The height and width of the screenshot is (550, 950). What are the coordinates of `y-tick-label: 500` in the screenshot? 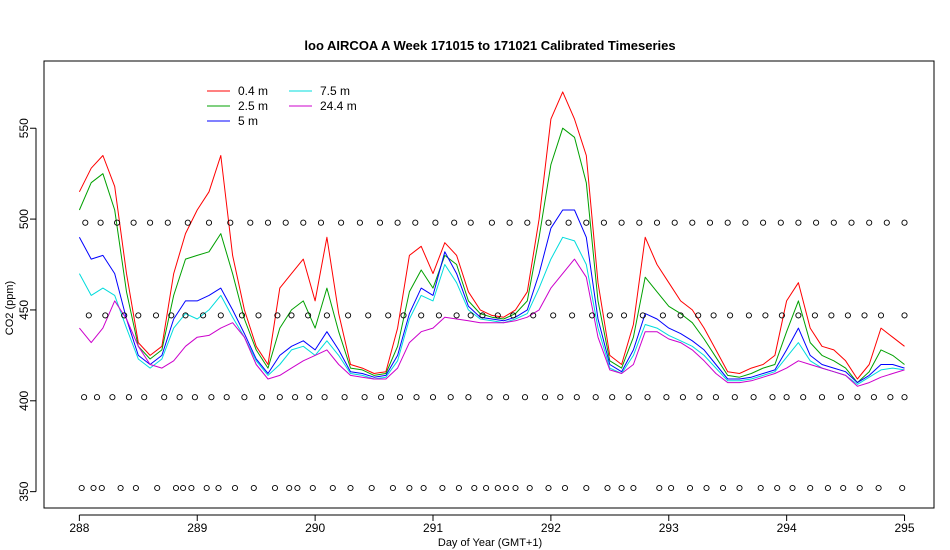 It's located at (24, 219).